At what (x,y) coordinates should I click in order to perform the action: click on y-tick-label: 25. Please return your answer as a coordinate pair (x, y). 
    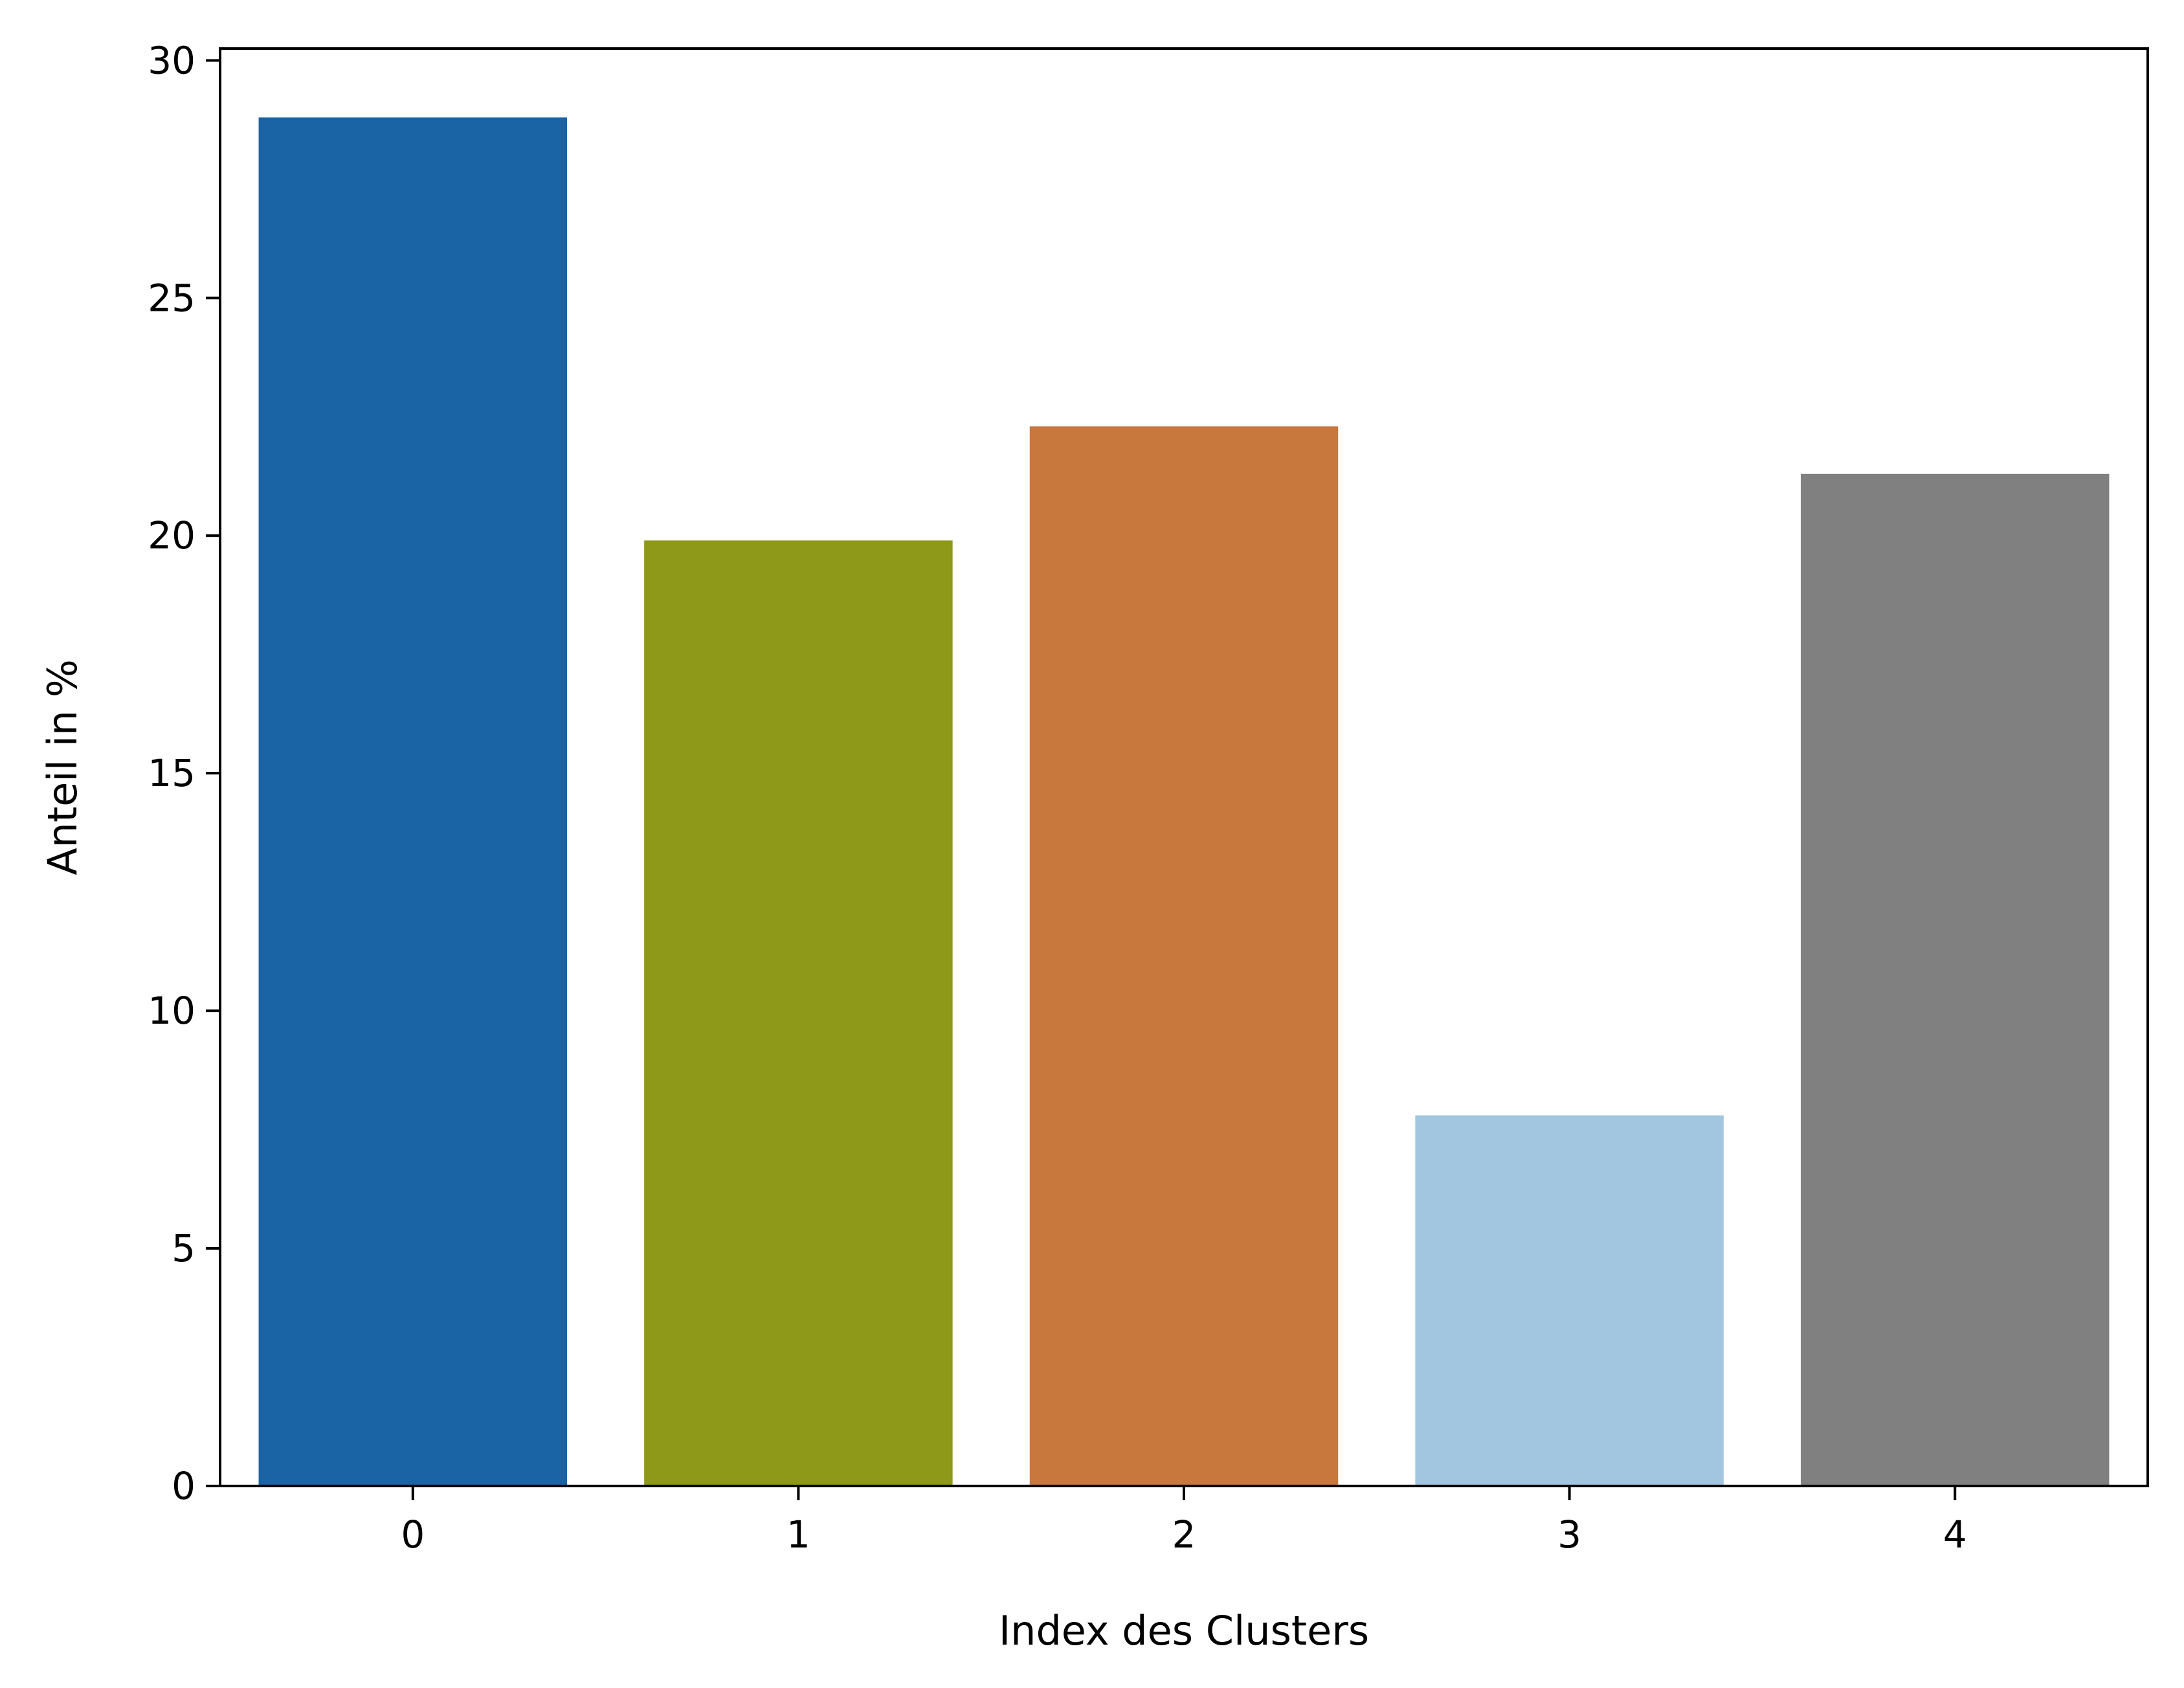
    Looking at the image, I should click on (171, 298).